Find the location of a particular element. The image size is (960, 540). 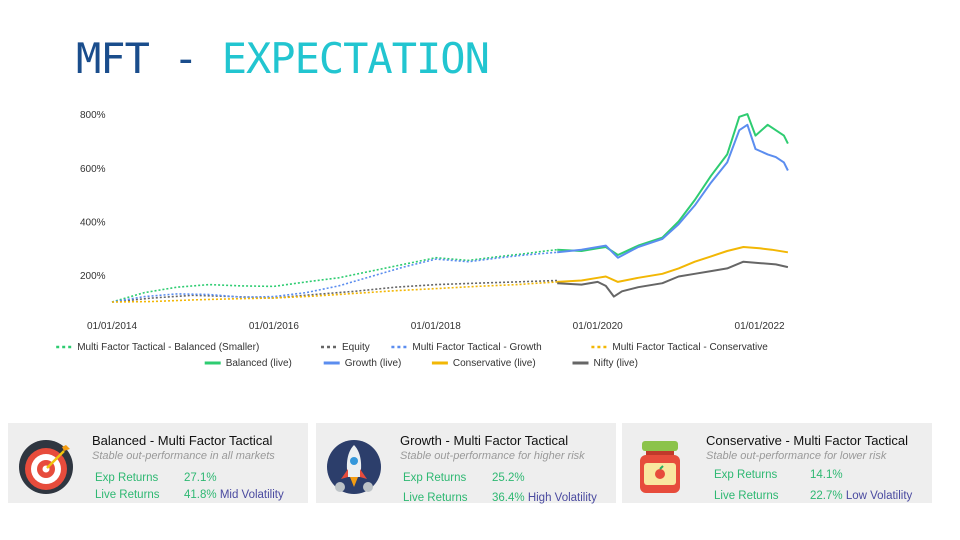

rocket-icon is located at coordinates (354, 467).